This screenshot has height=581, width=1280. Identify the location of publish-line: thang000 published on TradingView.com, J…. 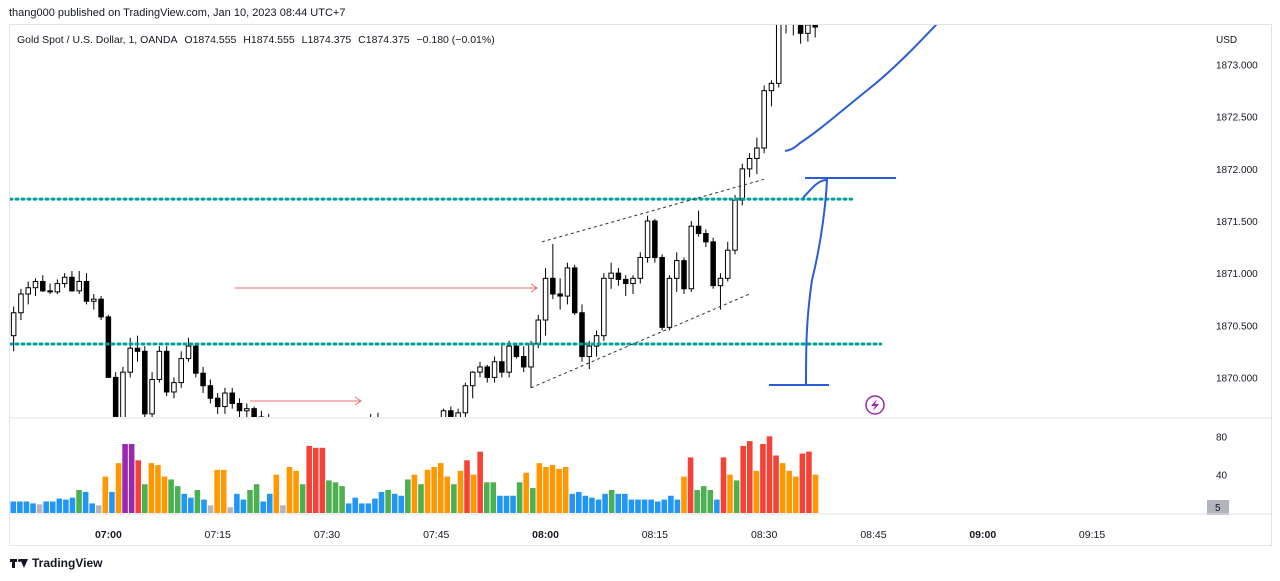
(177, 13).